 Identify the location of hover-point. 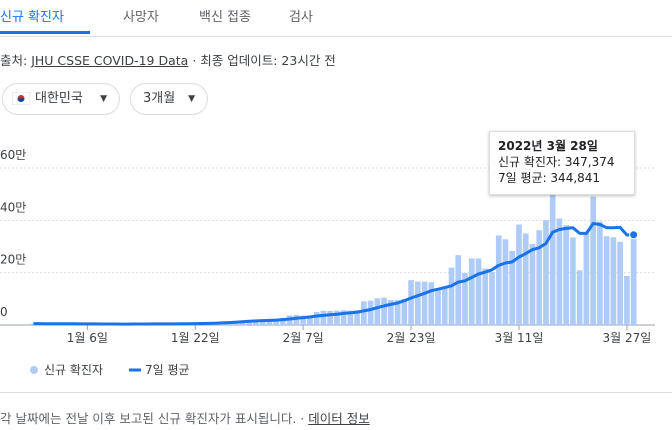
(634, 235).